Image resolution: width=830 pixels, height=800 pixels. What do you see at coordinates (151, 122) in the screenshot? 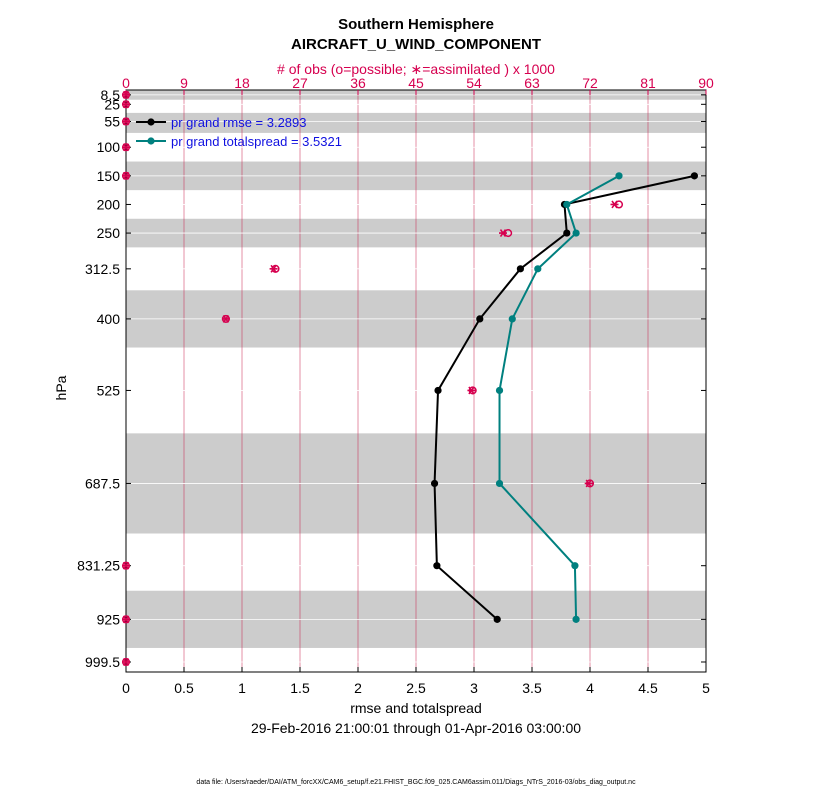
I see `legend-rmse-marker` at bounding box center [151, 122].